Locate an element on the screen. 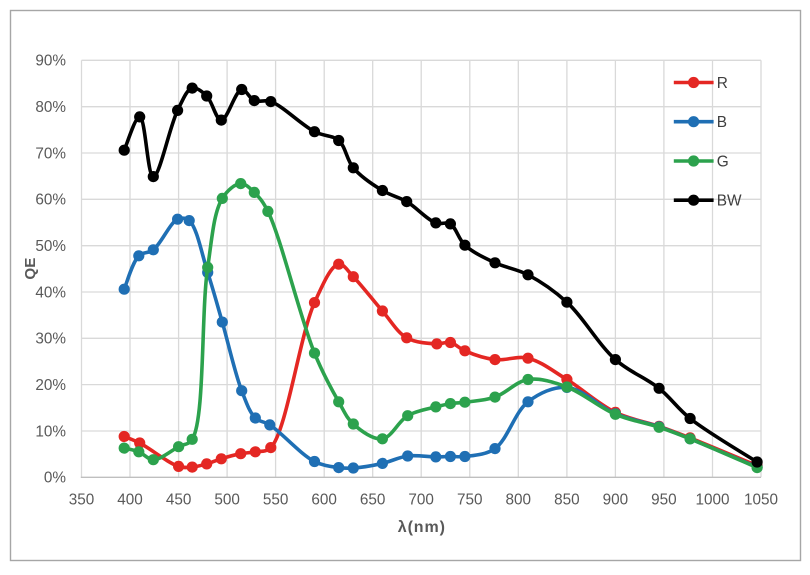 Image resolution: width=810 pixels, height=575 pixels. svg-text: G is located at coordinates (723, 162).